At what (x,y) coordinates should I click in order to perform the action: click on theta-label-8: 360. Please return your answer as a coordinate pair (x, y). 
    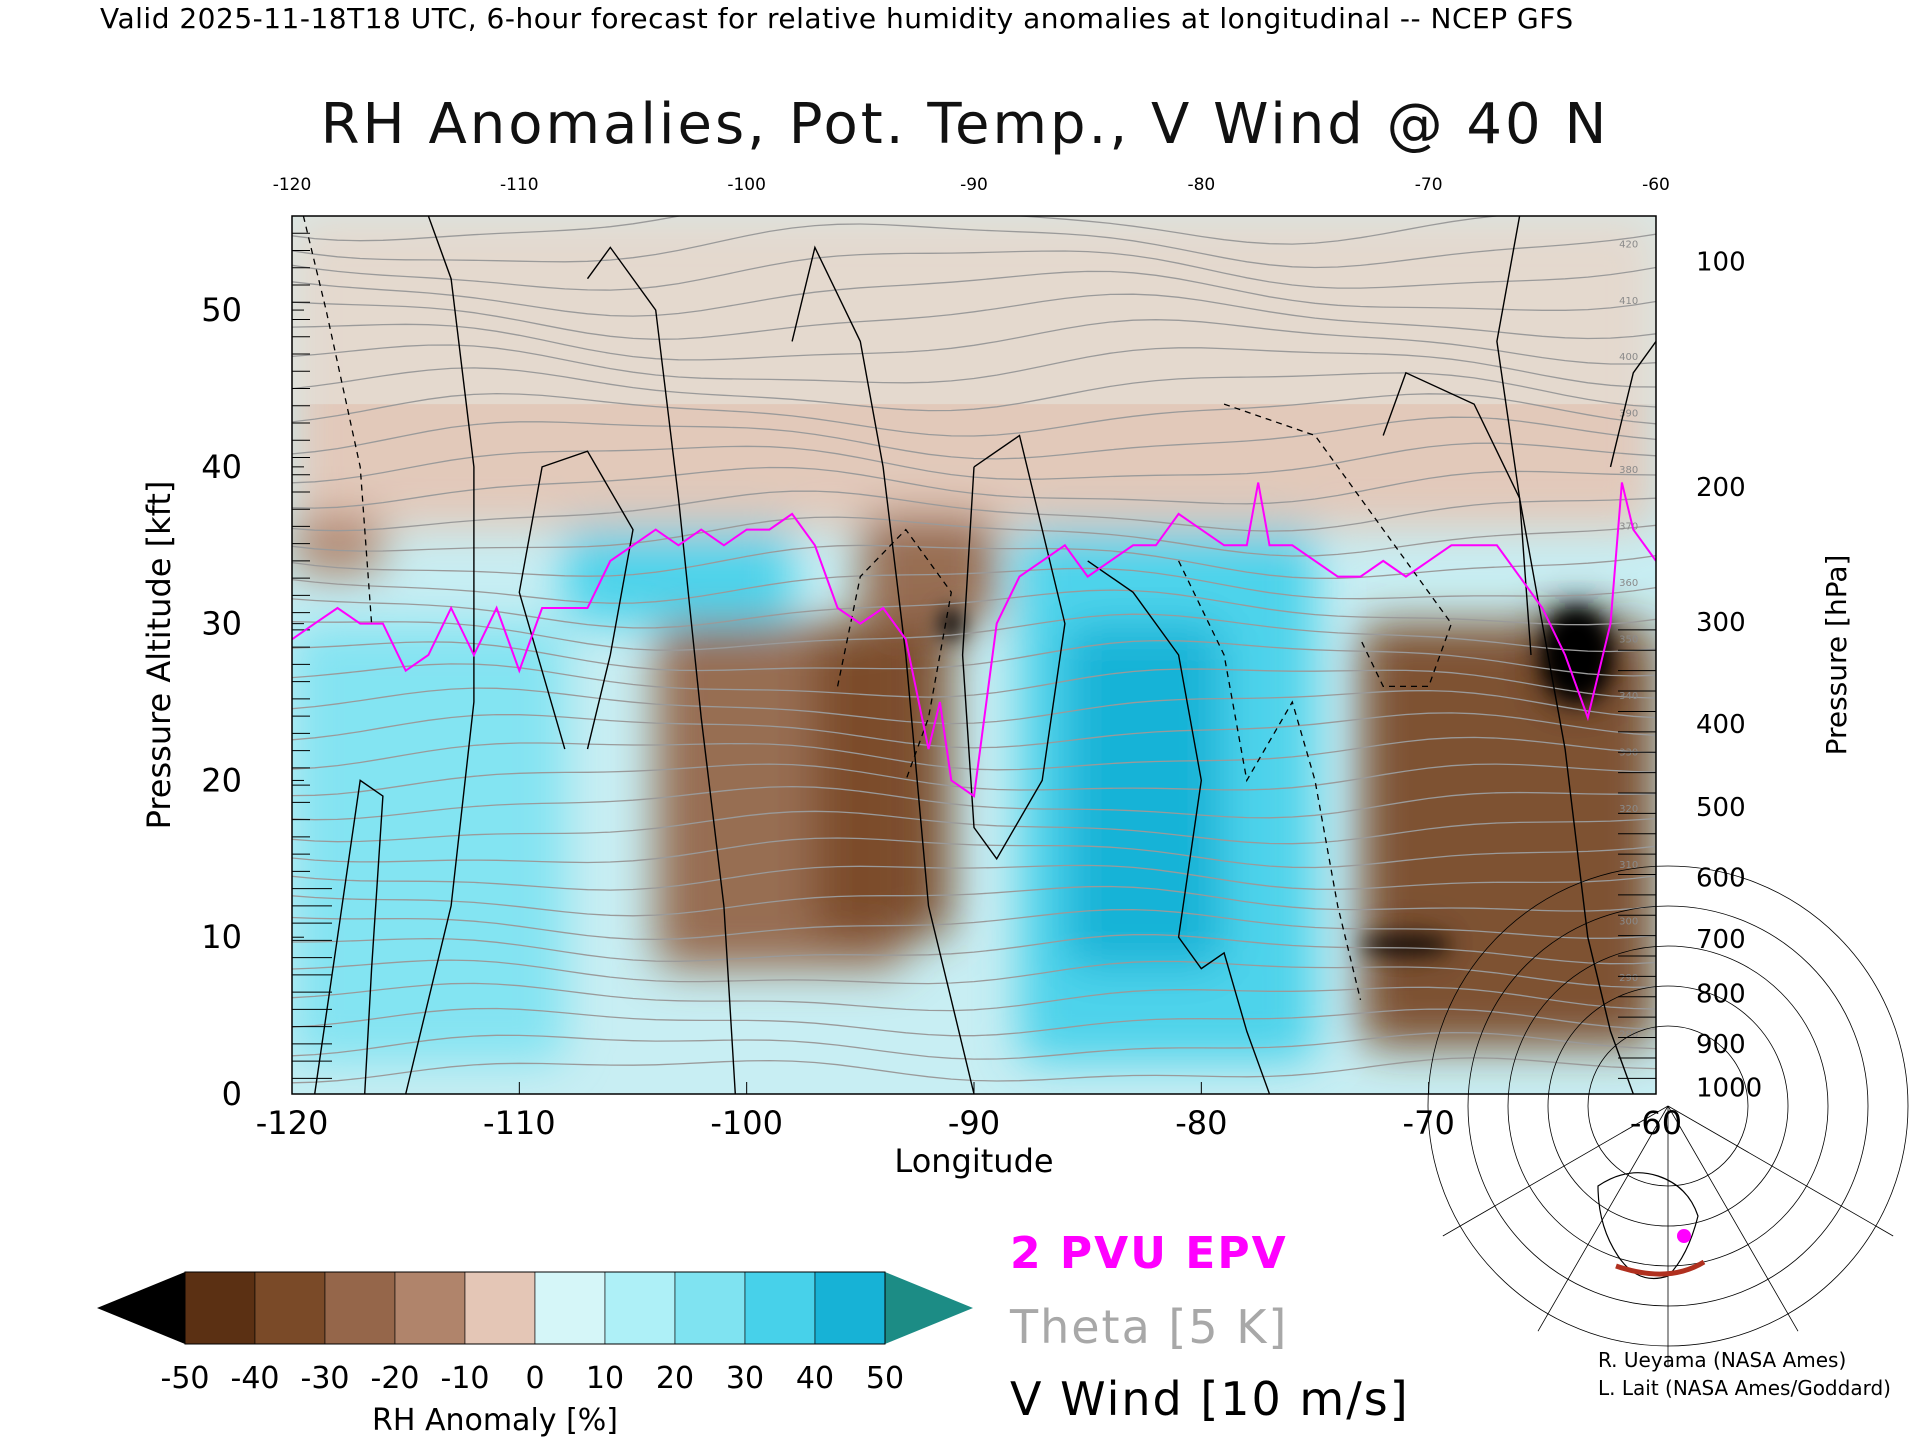
    Looking at the image, I should click on (1628, 583).